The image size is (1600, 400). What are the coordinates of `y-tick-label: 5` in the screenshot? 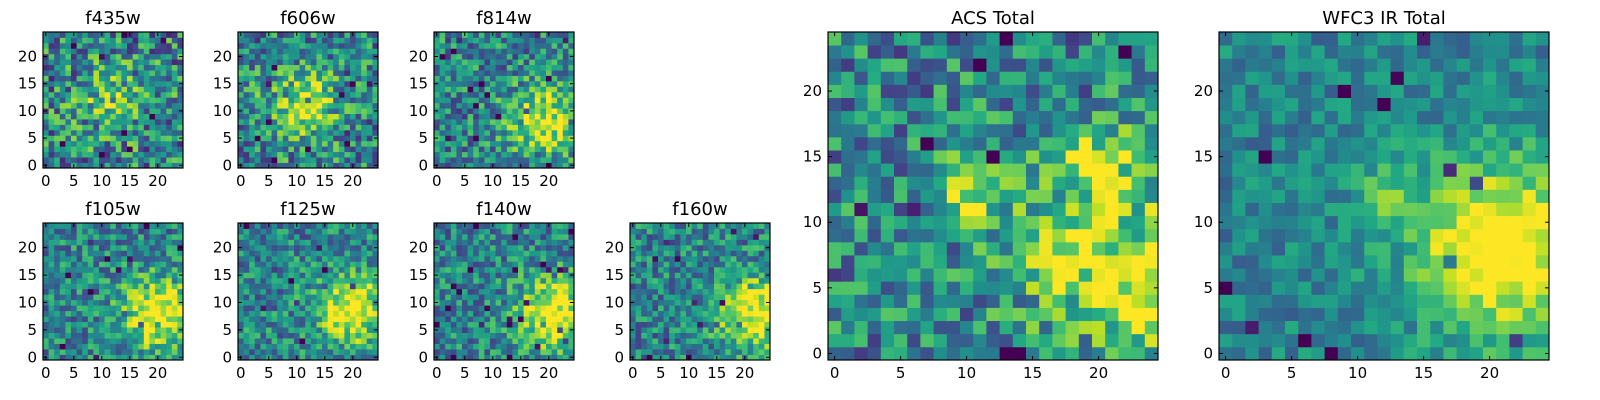 It's located at (227, 138).